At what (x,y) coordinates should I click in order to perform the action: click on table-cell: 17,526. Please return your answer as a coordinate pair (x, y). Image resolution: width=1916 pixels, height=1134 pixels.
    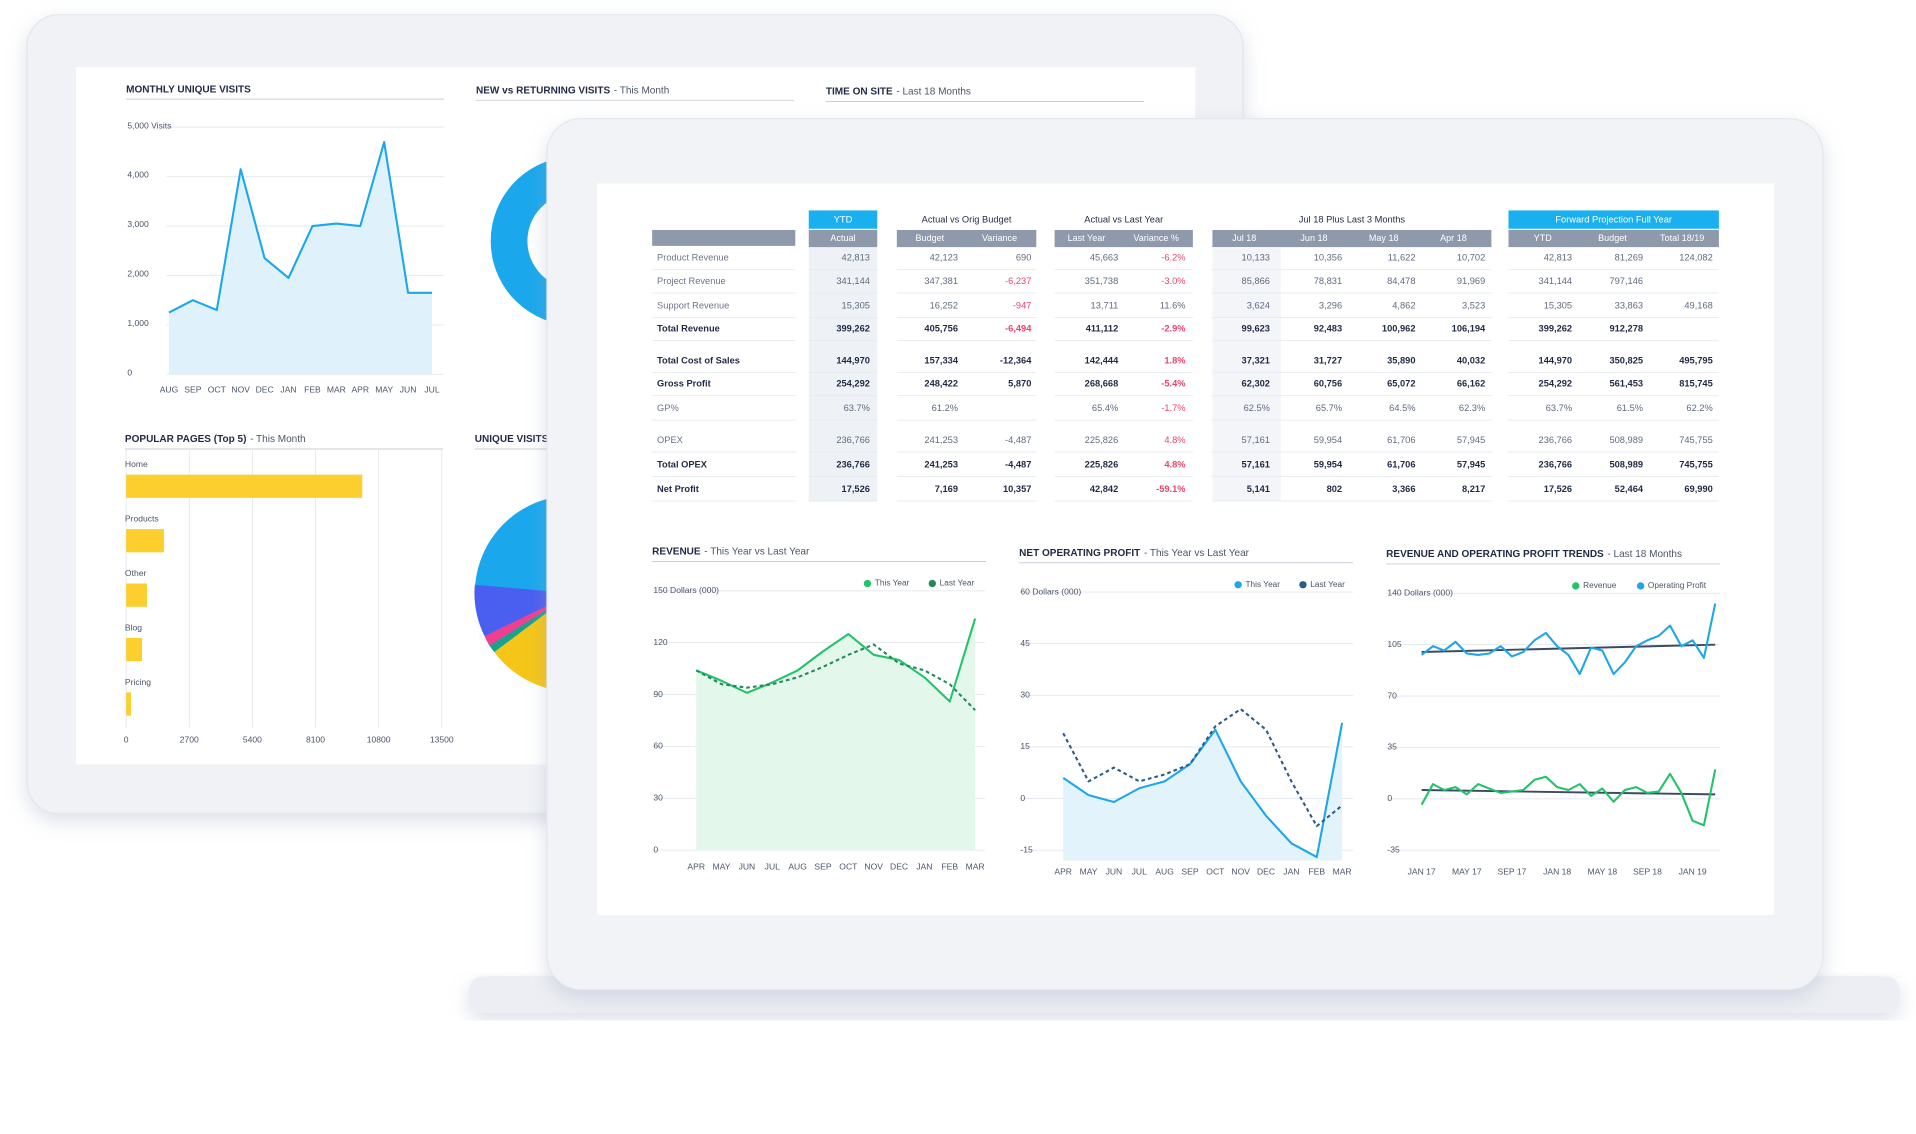
    Looking at the image, I should click on (1558, 489).